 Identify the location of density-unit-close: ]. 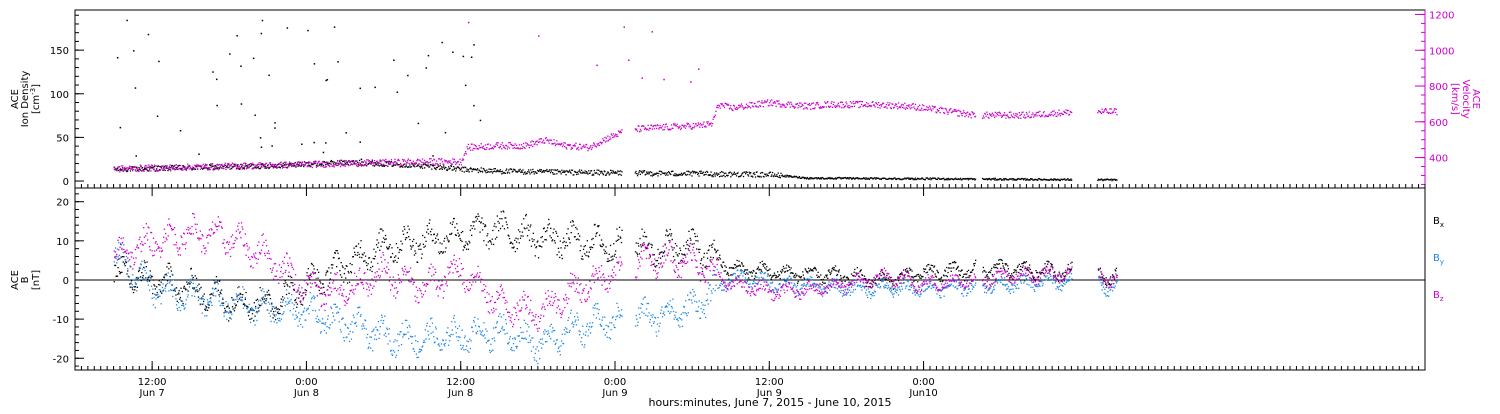
(36, 86).